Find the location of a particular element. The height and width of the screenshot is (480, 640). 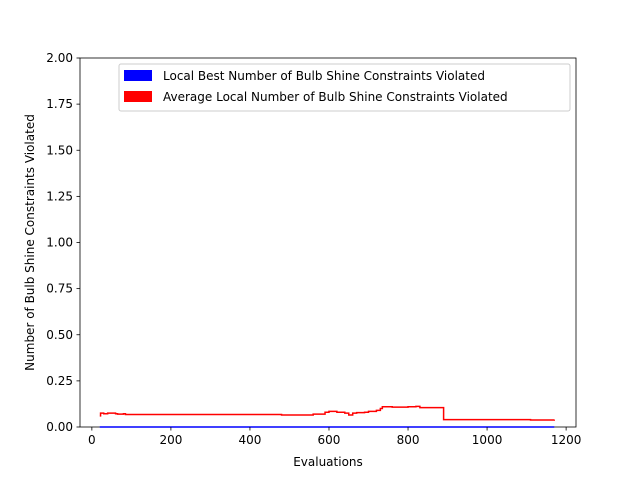

y-tick-label: 2.00 is located at coordinates (59, 58).